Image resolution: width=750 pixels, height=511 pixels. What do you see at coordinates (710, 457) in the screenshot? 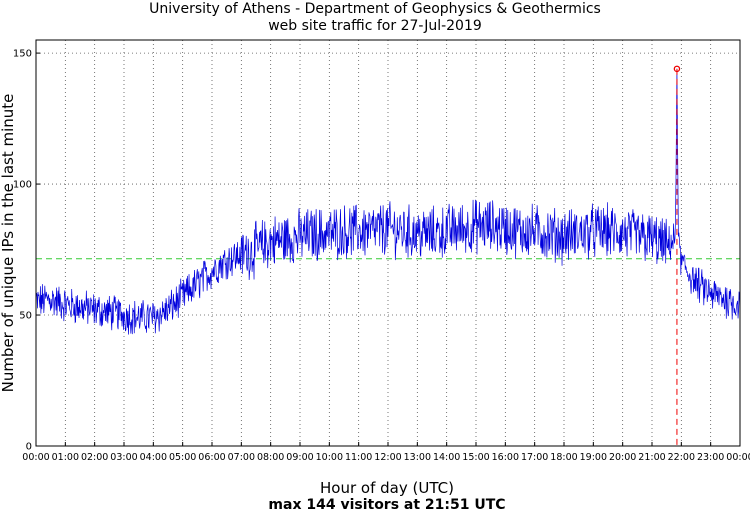
I see `x-tick-label: 23:00` at bounding box center [710, 457].